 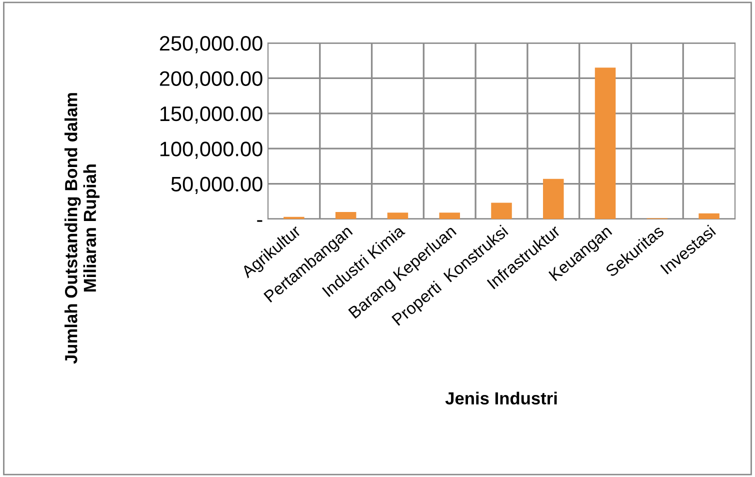 What do you see at coordinates (216, 185) in the screenshot?
I see `y-tick-label: 50,000.00` at bounding box center [216, 185].